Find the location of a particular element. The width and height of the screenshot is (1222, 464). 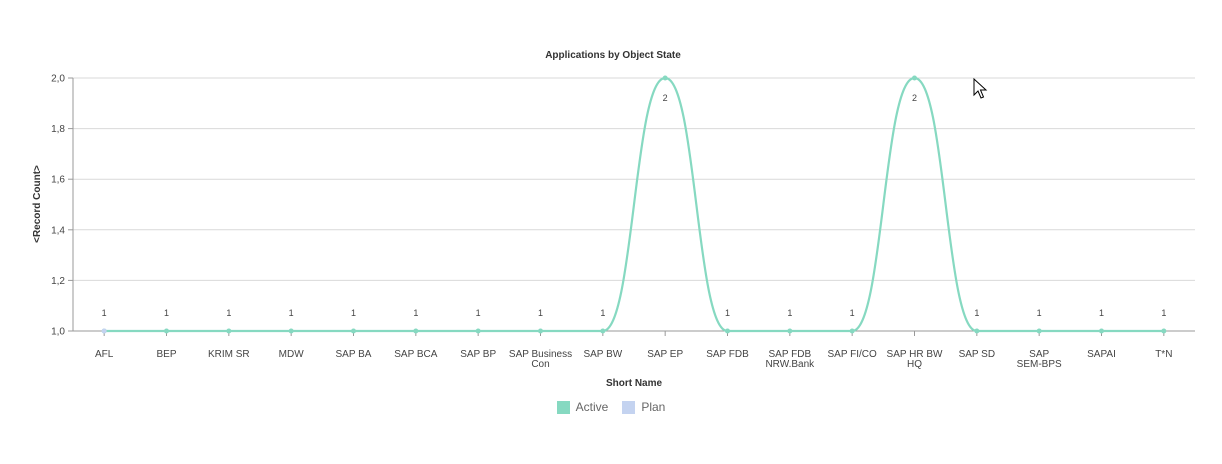

legend-item-active: Active is located at coordinates (582, 407).